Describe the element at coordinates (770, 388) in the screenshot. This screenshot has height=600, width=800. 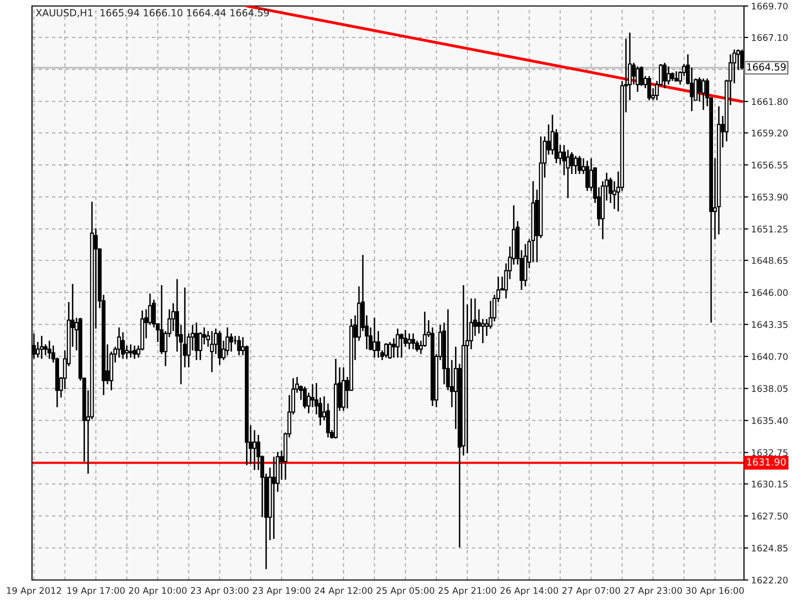
I see `y-tick-label: 1638.05` at that location.